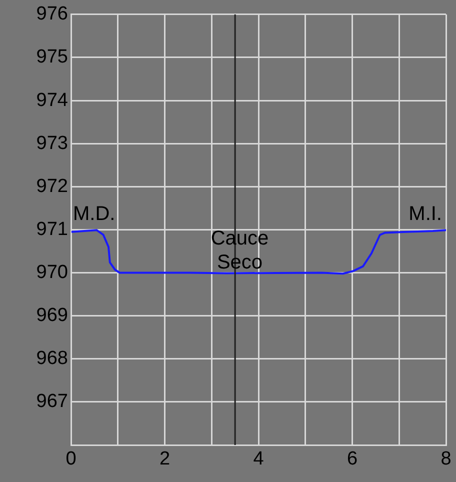 The height and width of the screenshot is (482, 456). What do you see at coordinates (71, 459) in the screenshot?
I see `x-tick-label: 0` at bounding box center [71, 459].